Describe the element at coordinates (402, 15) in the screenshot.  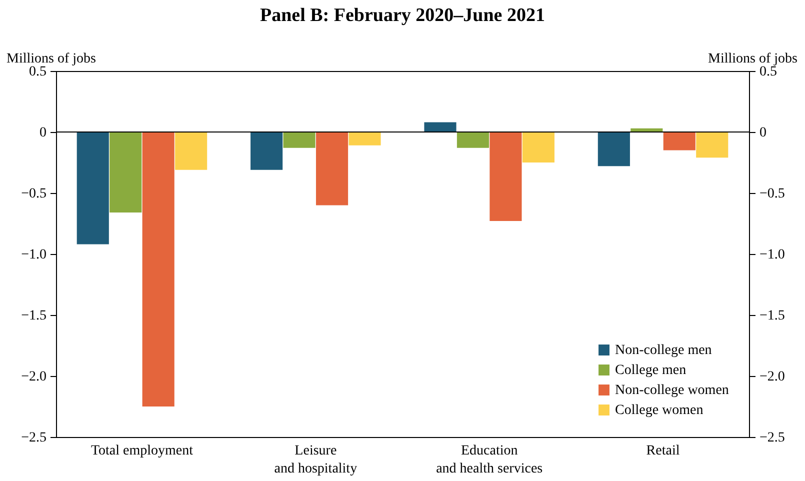
I see `chart-title: Panel B: February 2020–June 2021` at that location.